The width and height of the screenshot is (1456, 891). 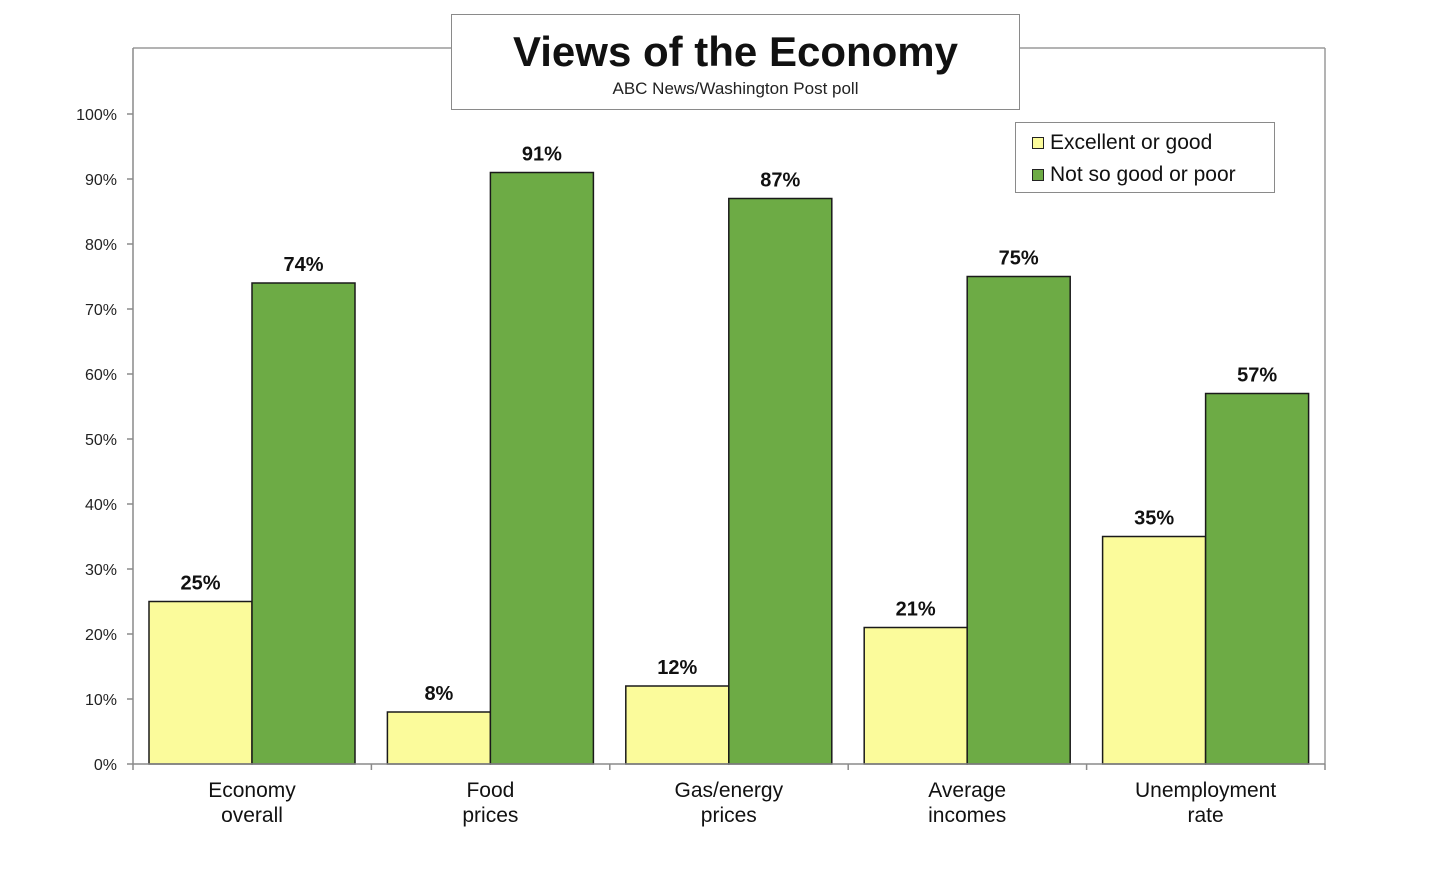 What do you see at coordinates (967, 815) in the screenshot?
I see `x-tick-label: incomes` at bounding box center [967, 815].